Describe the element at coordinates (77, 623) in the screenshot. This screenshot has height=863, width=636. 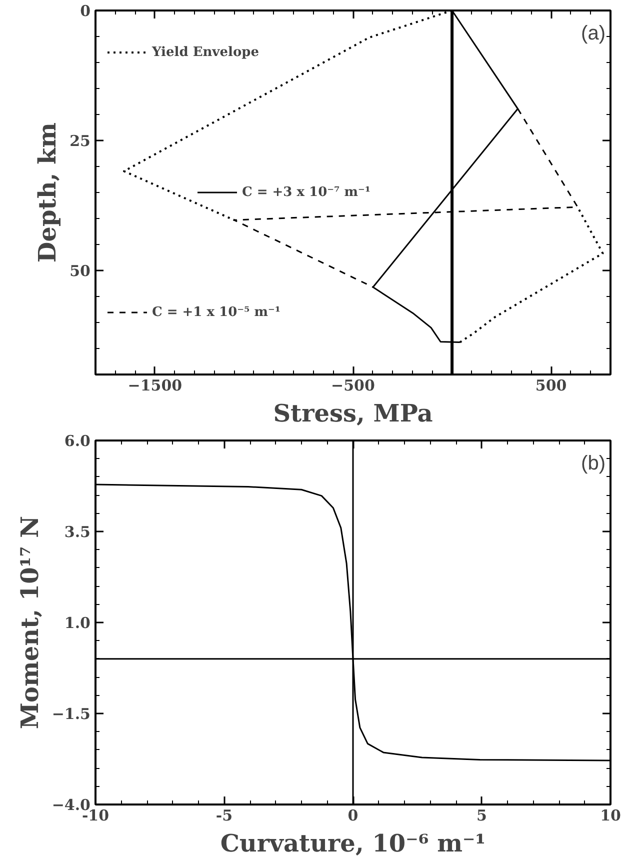
I see `y-tick-label: 1.0` at that location.